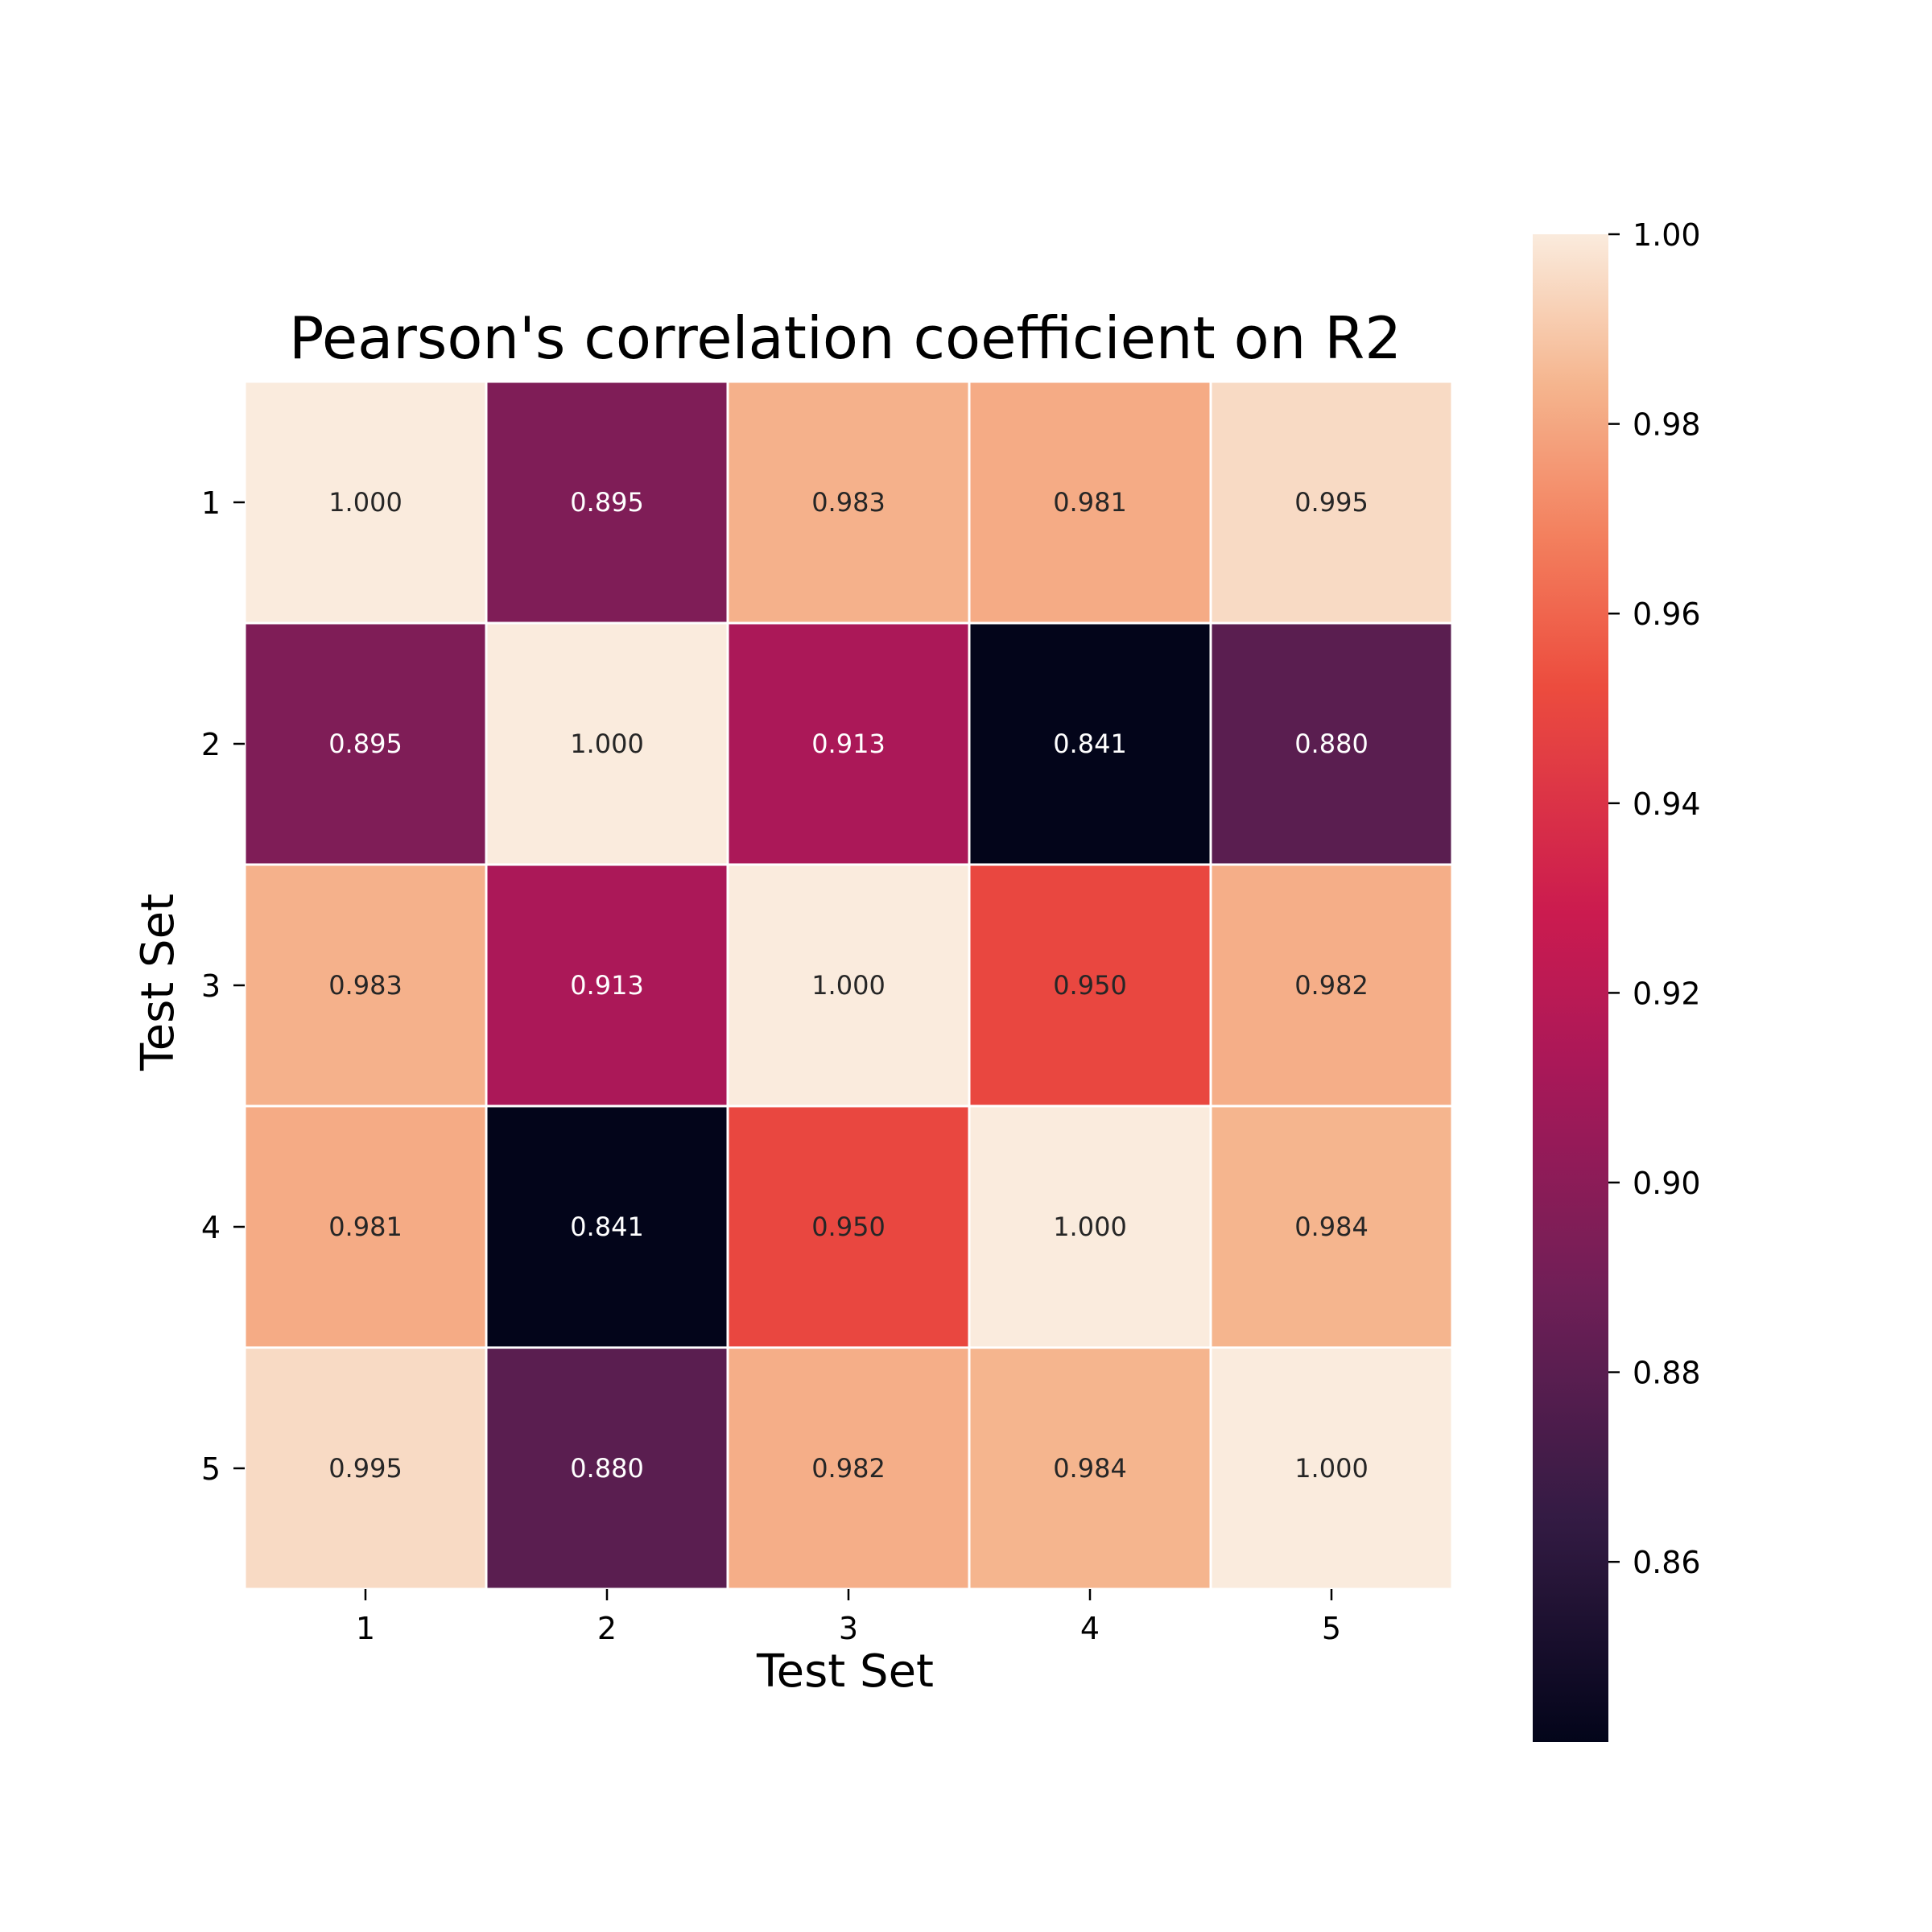 This screenshot has height=1932, width=1932. What do you see at coordinates (158, 982) in the screenshot?
I see `y-axis-label: Test Set` at bounding box center [158, 982].